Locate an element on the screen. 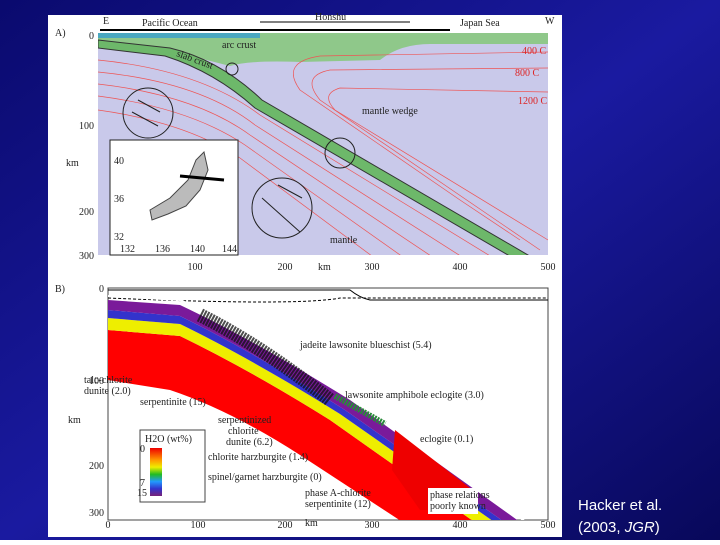  x-ticks: 100 200 300 400 500 is located at coordinates (372, 267).